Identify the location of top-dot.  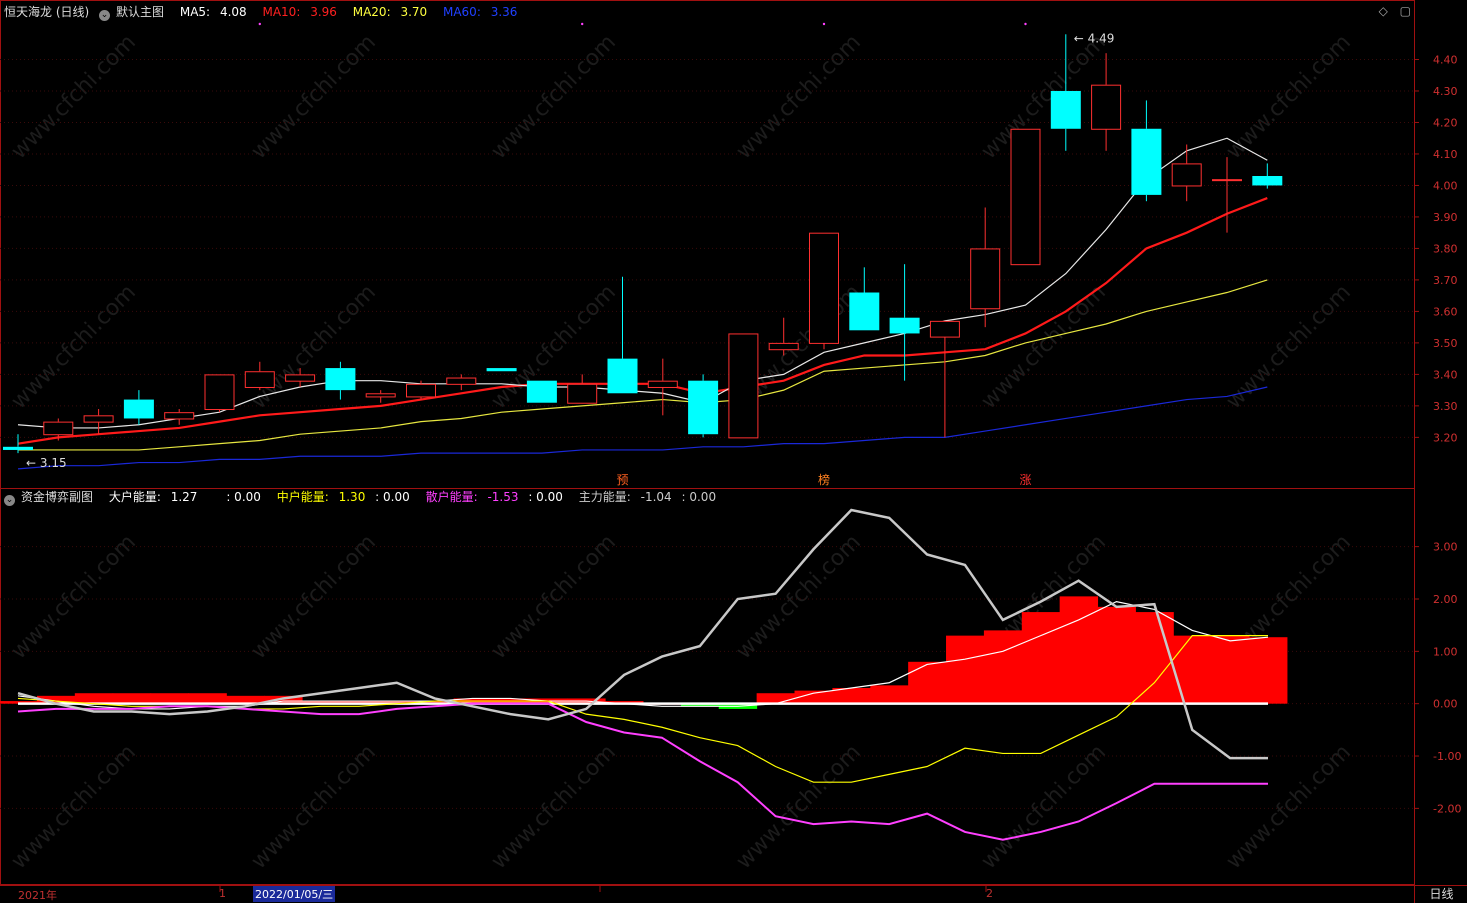
(582, 24).